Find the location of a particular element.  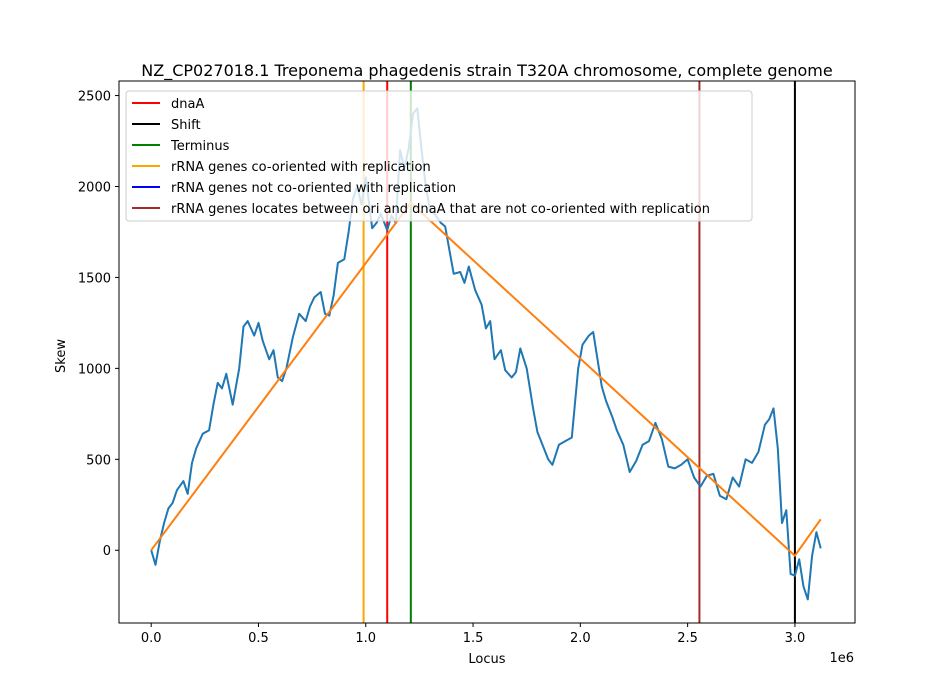

y-tick-label: 1000 is located at coordinates (94, 369).